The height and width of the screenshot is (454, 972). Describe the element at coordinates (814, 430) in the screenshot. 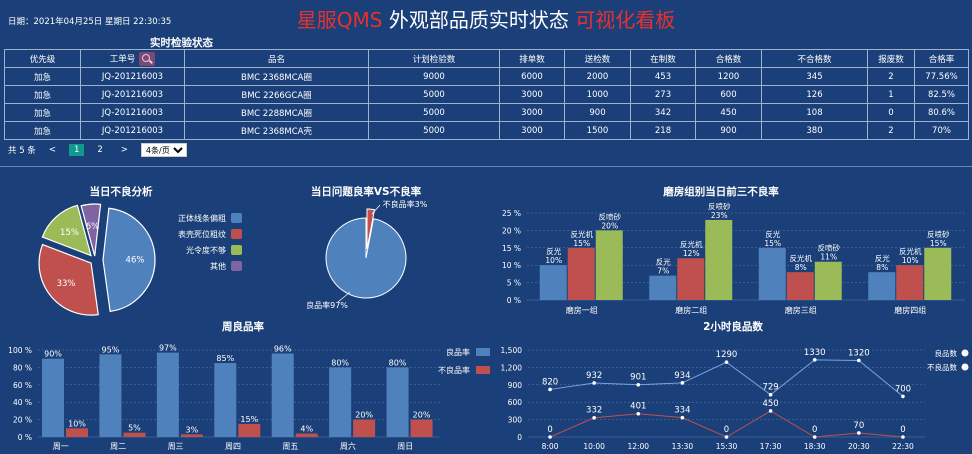

I see `data-label: 0` at that location.